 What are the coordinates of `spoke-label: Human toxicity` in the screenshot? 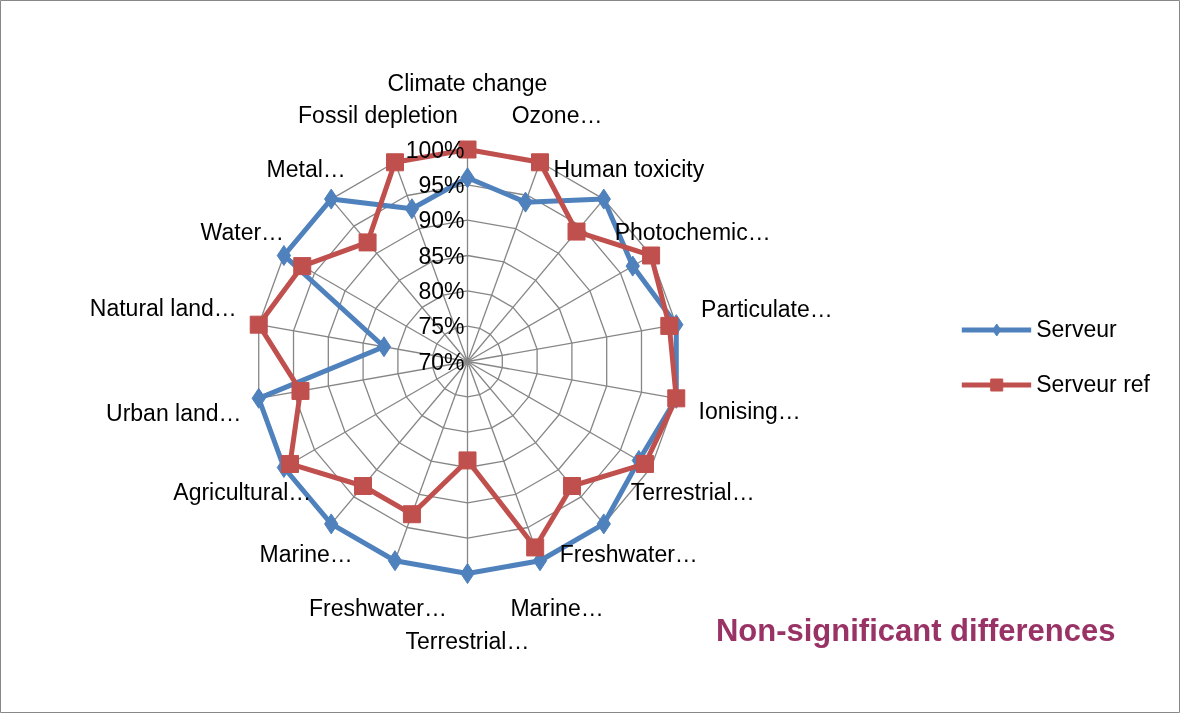 It's located at (629, 169).